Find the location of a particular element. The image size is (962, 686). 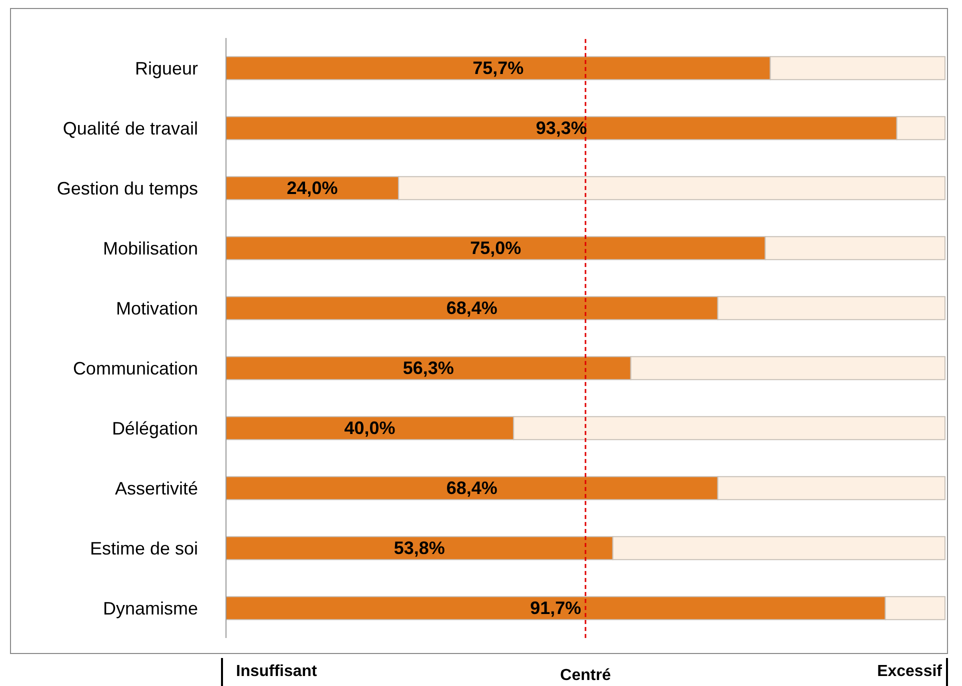

data-label: 75,7% is located at coordinates (498, 68).